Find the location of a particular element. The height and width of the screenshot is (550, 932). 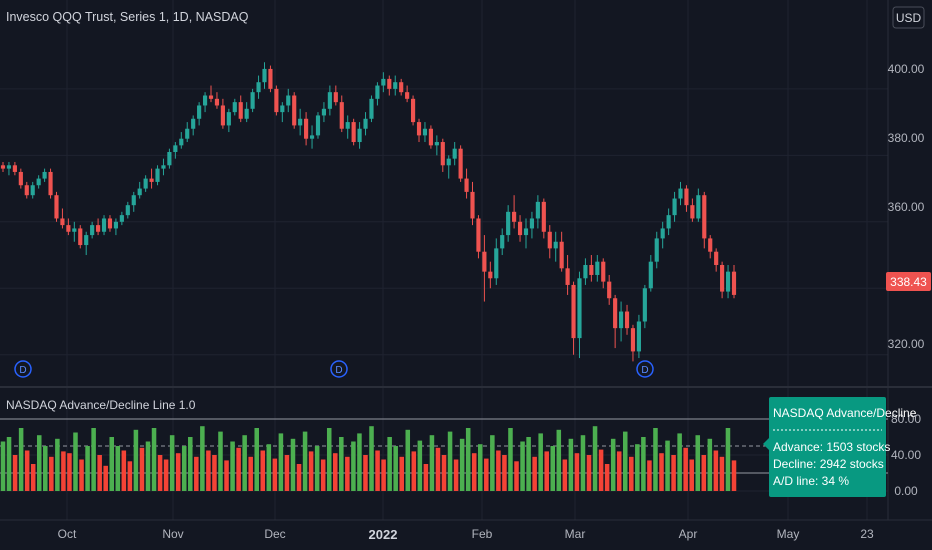

symbol-title: Invesco QQQ Trust, Series 1, 1D, NASDAQ is located at coordinates (127, 17).